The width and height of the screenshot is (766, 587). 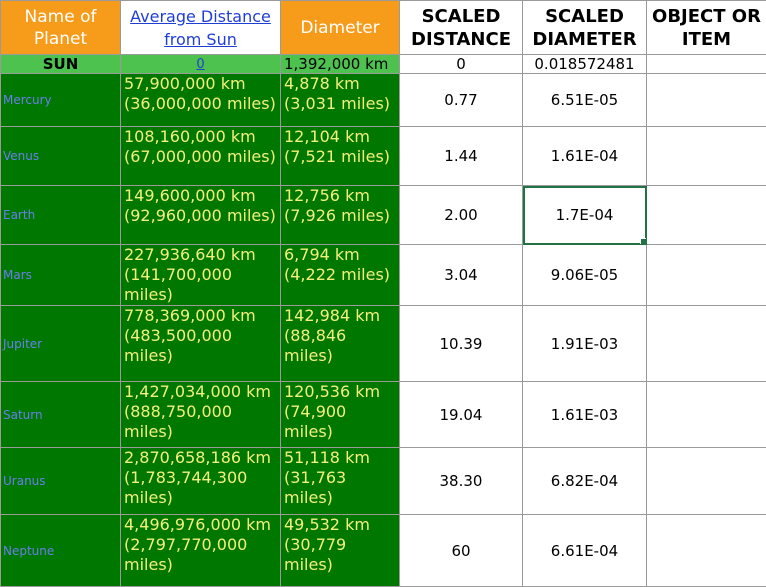 I want to click on sun-distance-link: 0, so click(x=200, y=64).